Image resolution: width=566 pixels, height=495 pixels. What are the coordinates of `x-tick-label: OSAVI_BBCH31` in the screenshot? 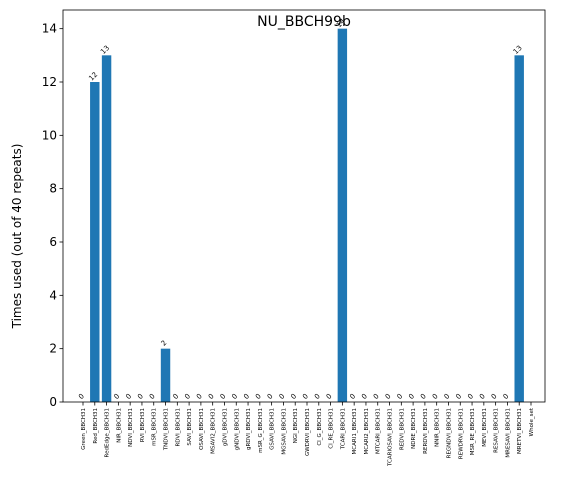 It's located at (202, 429).